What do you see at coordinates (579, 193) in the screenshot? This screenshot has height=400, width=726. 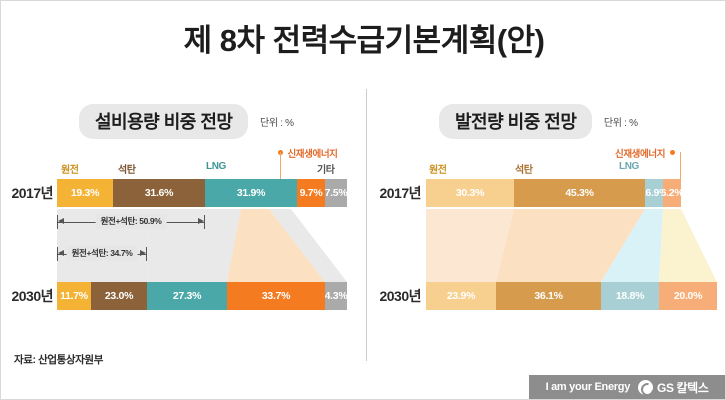 I see `seg-coal-2017-right: 45.3%` at bounding box center [579, 193].